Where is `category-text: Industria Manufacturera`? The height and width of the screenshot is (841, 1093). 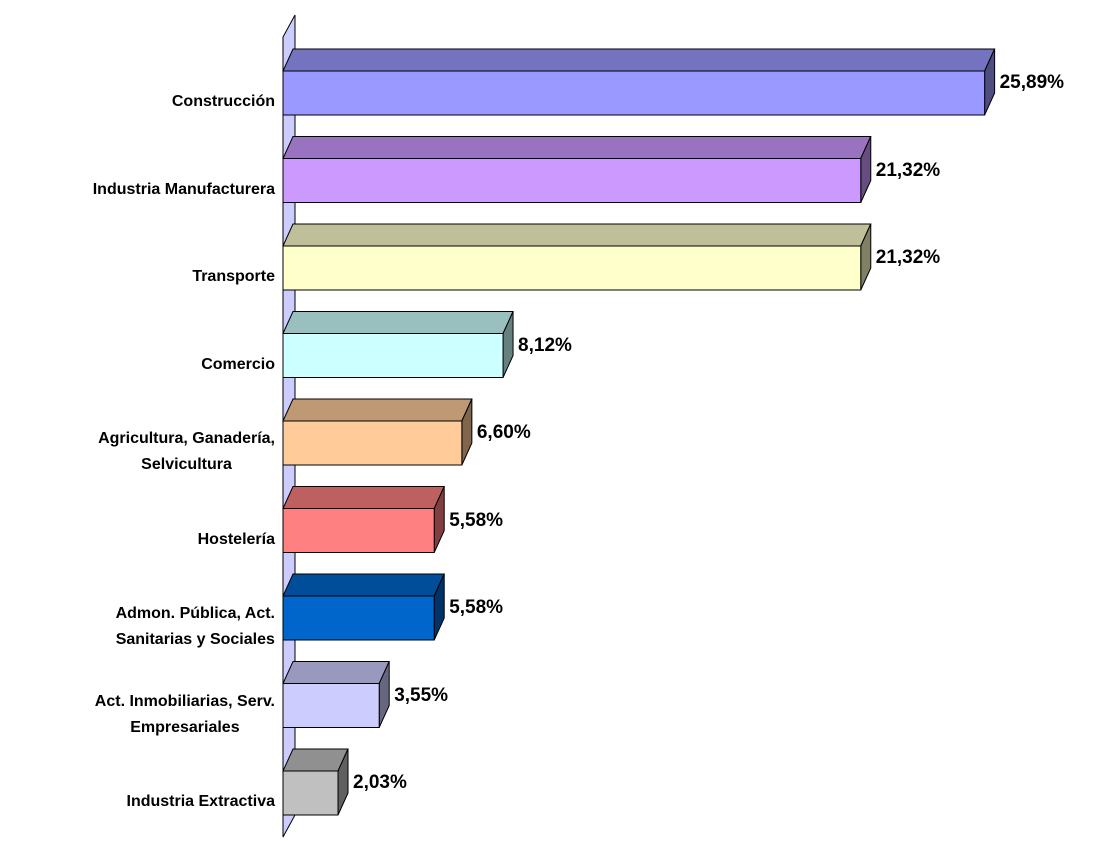 category-text: Industria Manufacturera is located at coordinates (183, 189).